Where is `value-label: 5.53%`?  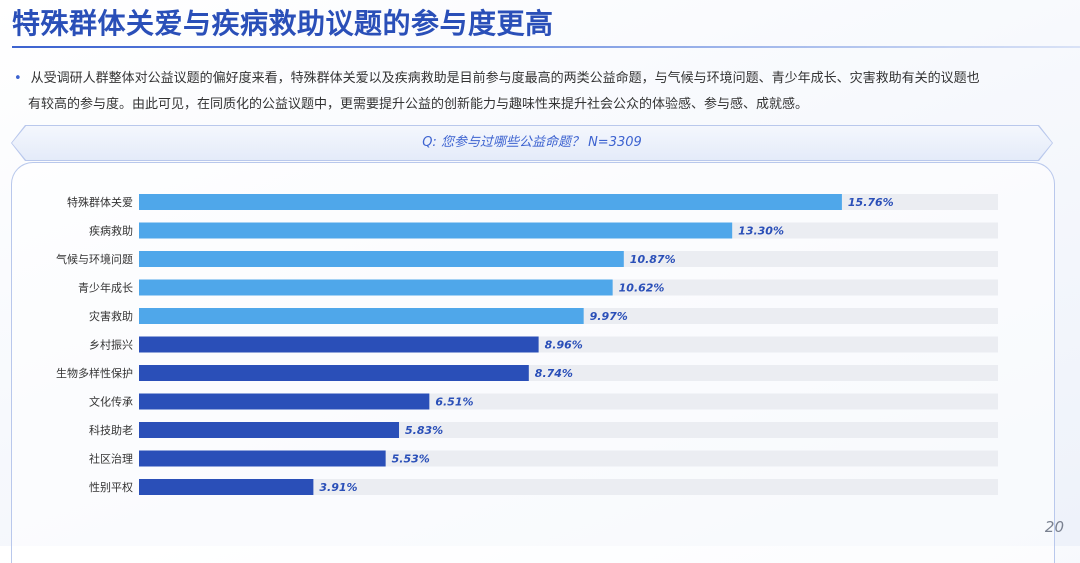 value-label: 5.53% is located at coordinates (411, 459).